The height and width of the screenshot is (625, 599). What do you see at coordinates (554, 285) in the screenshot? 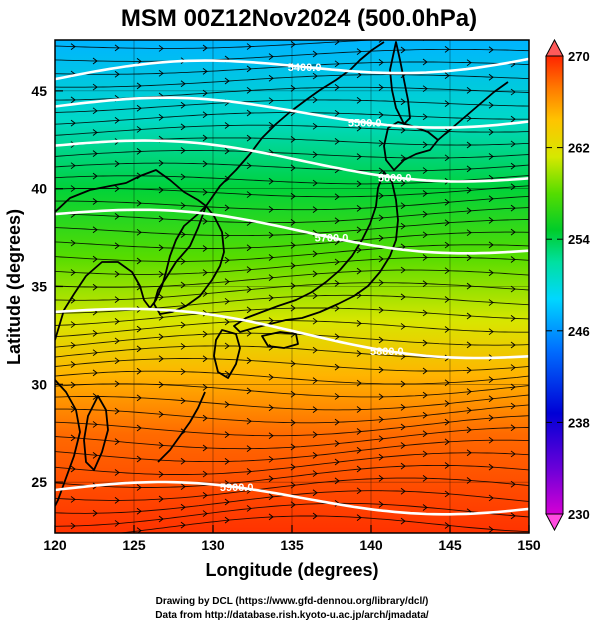
I see `colorbar-ramp` at bounding box center [554, 285].